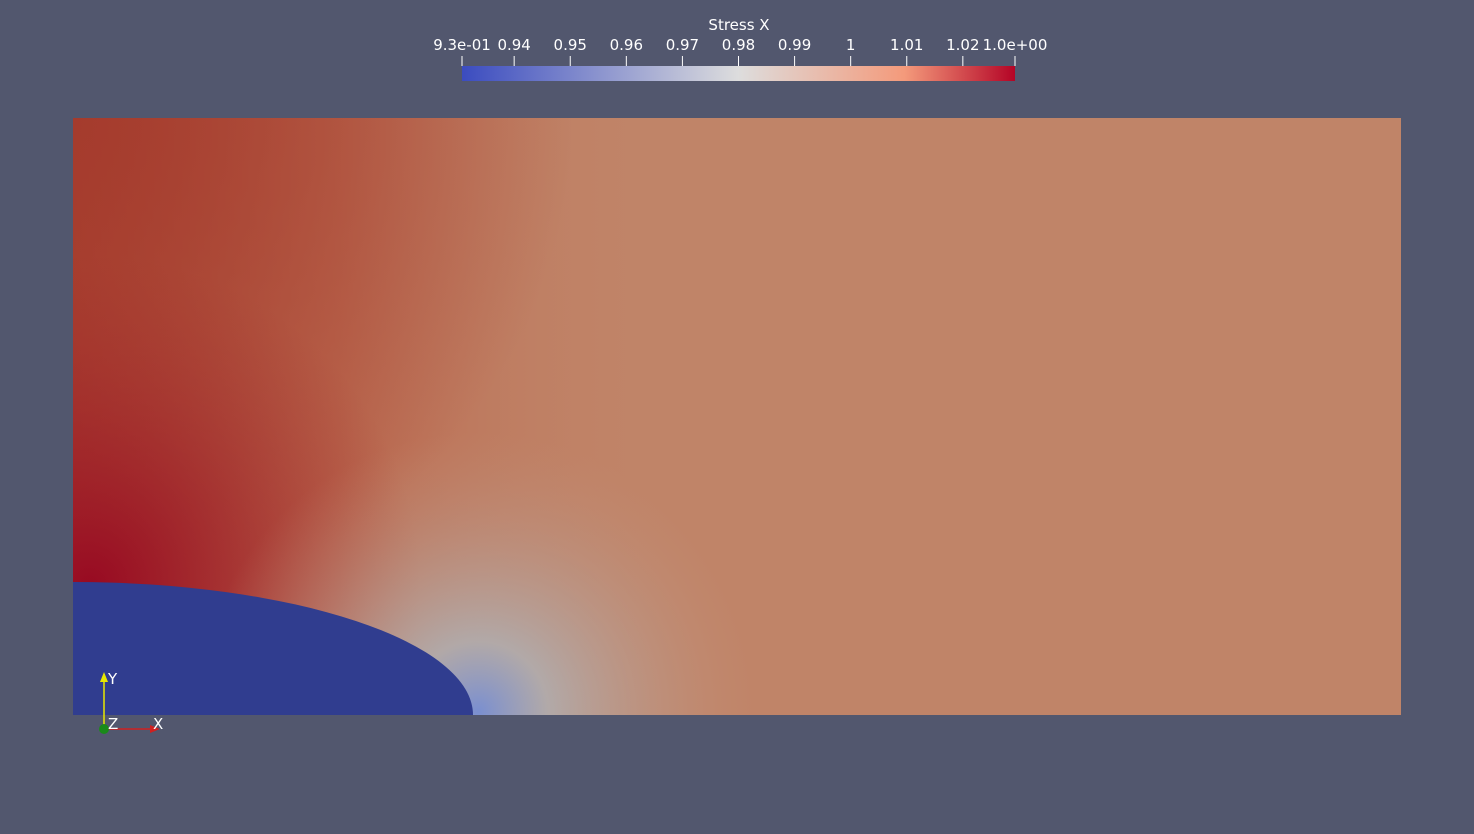  Describe the element at coordinates (131, 702) in the screenshot. I see `axes-triad: Y Z X` at that location.